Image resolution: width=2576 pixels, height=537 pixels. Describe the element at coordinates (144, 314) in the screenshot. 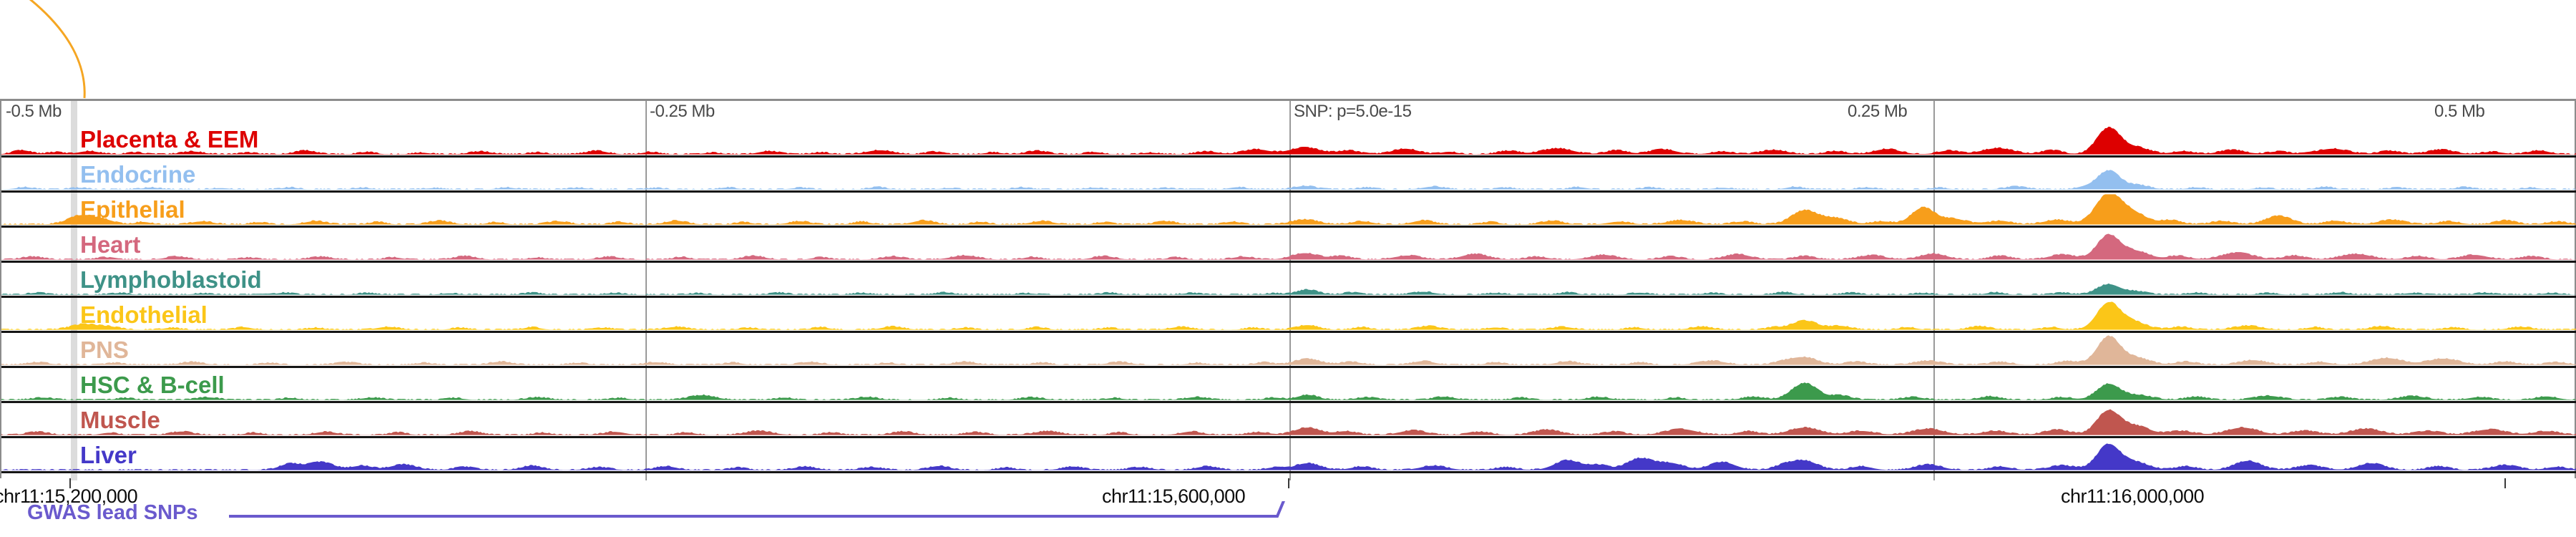

I see `track-label-5: Endothelial` at that location.